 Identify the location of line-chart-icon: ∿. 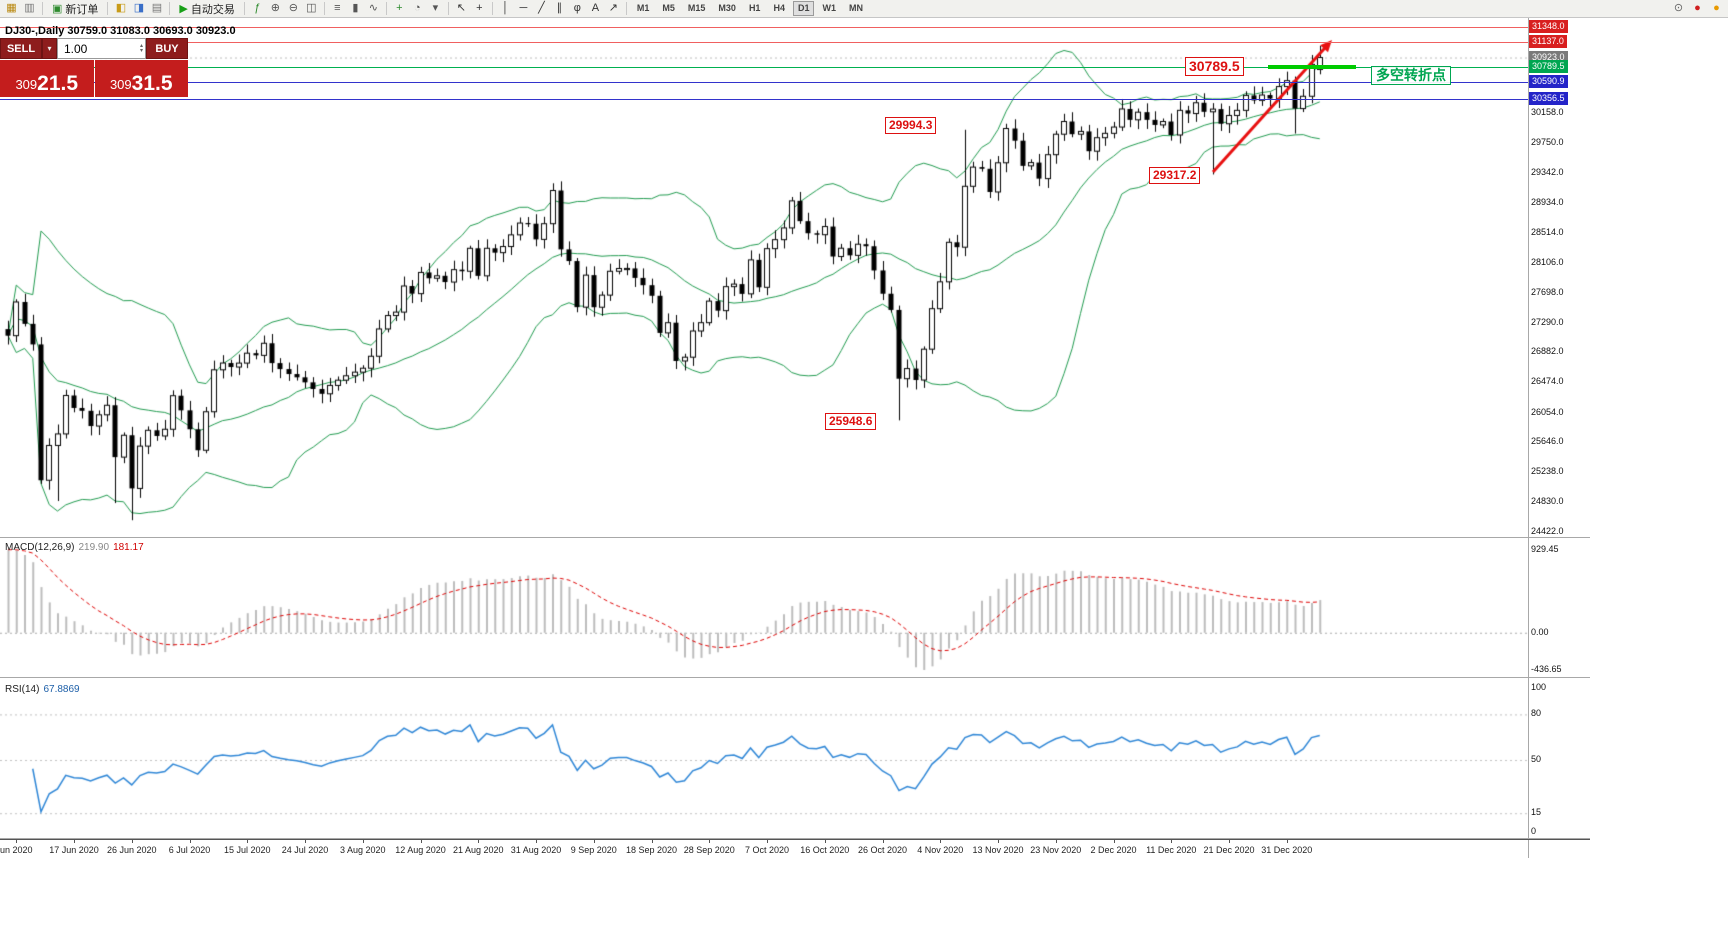
(373, 8).